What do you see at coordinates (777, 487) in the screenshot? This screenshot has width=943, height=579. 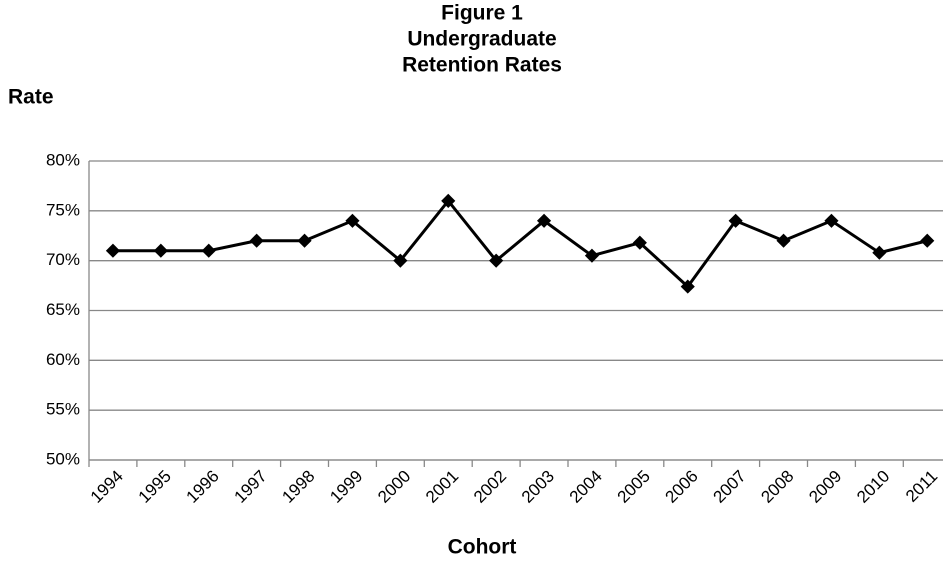 I see `x-tick-label: 2008` at bounding box center [777, 487].